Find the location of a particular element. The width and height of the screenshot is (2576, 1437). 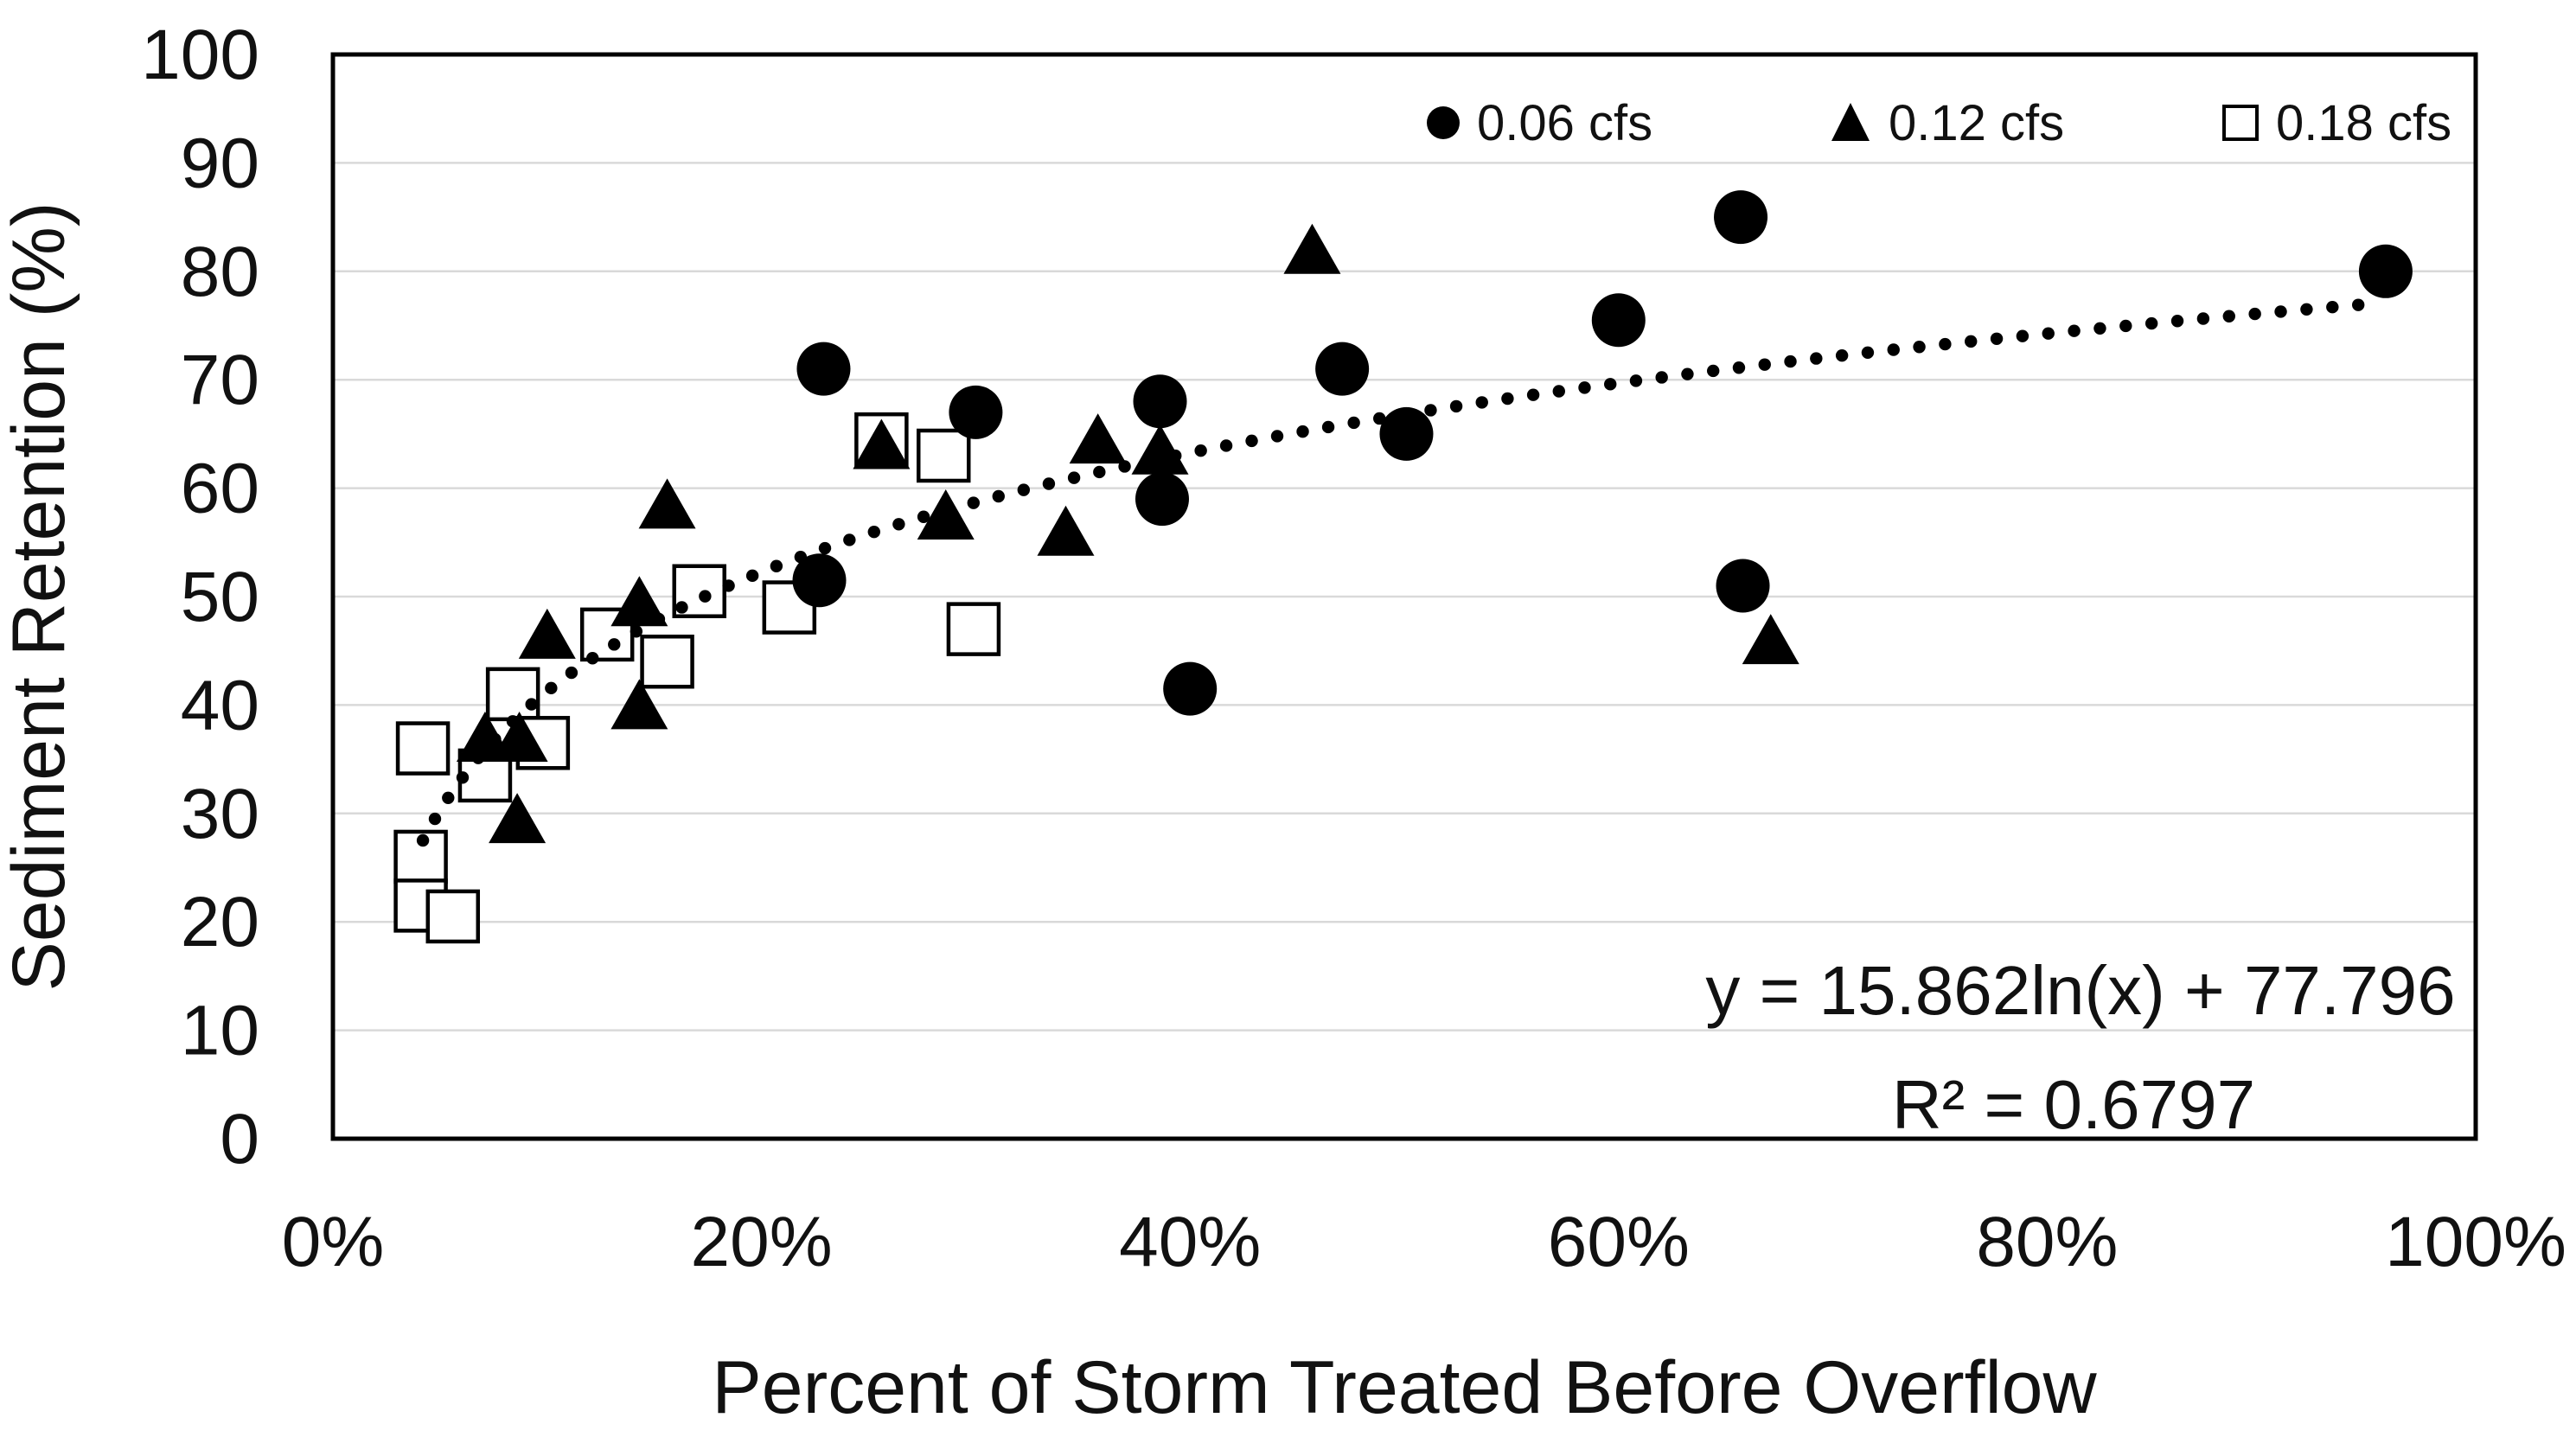

y-tick-label-90: 90 is located at coordinates (220, 163).